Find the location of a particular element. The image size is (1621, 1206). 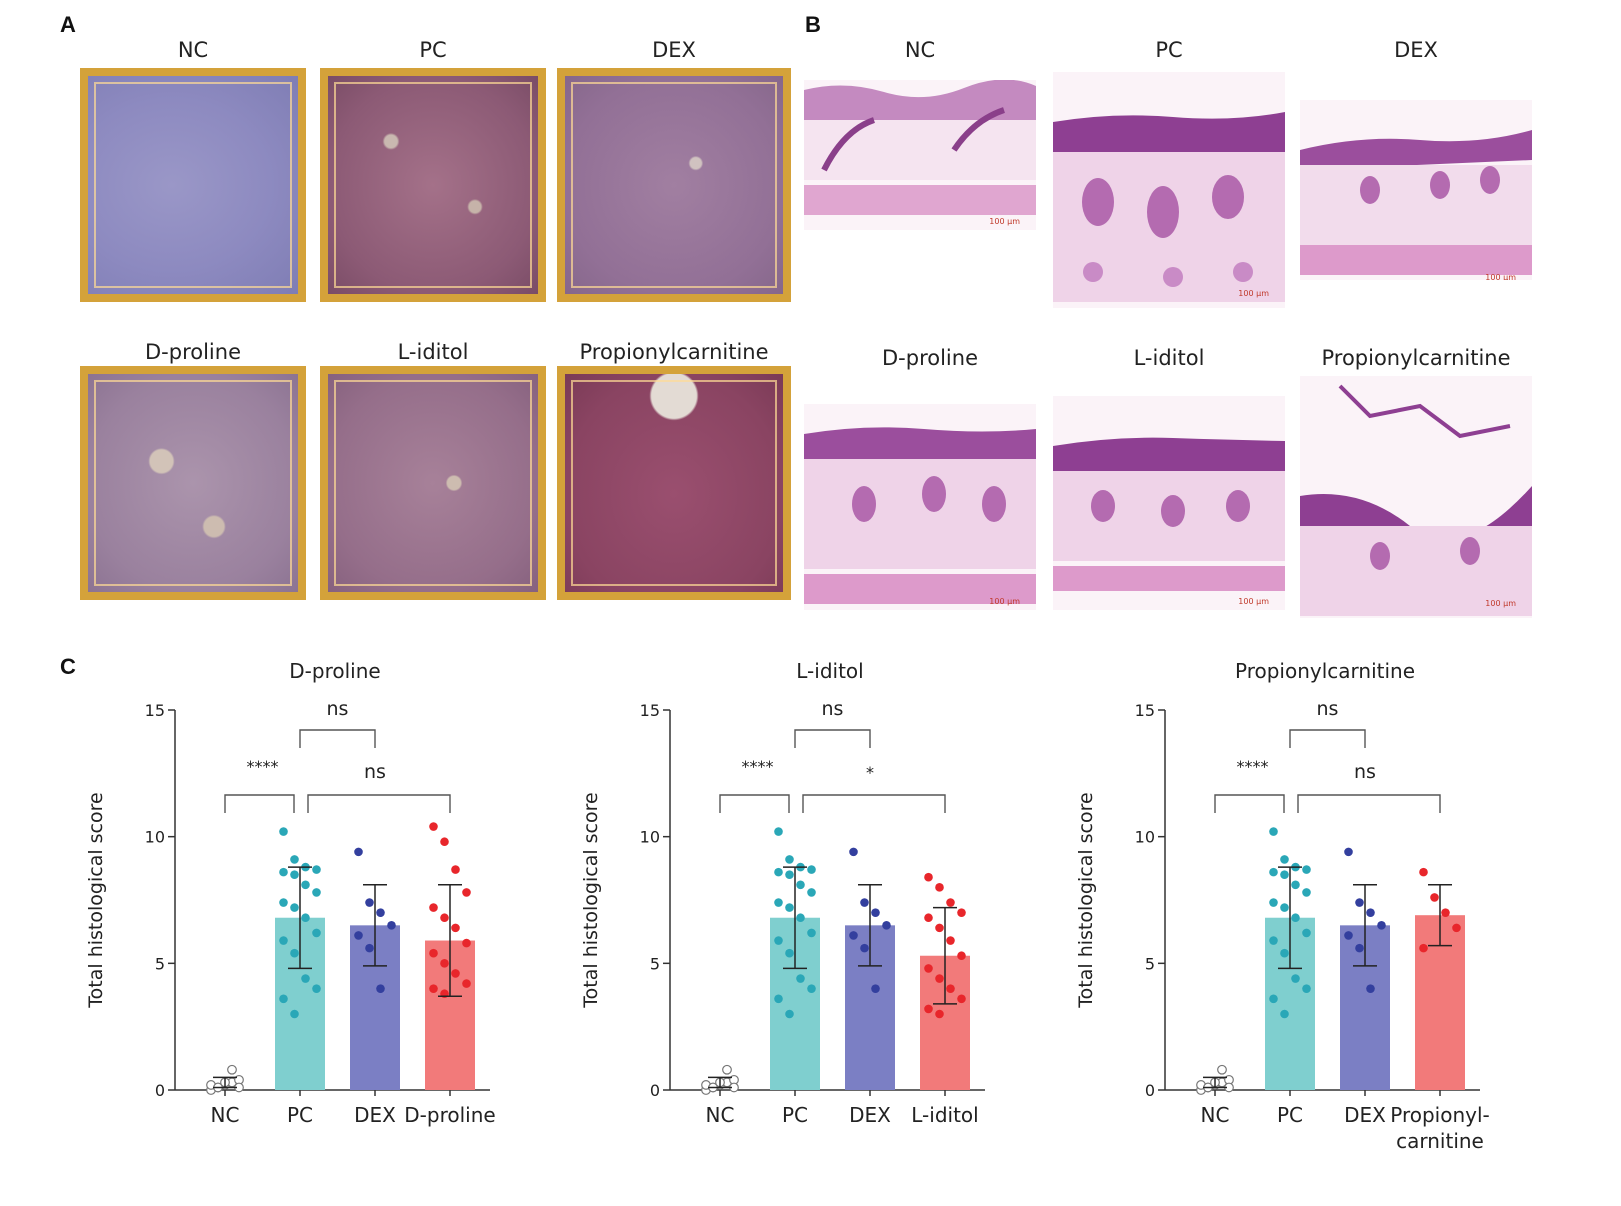

skin-photo-nc is located at coordinates (193, 185).